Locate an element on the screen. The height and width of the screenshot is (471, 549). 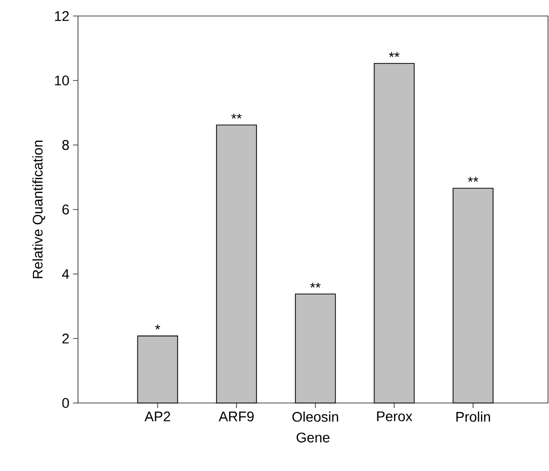
x-tick-label: ARF9 is located at coordinates (236, 417).